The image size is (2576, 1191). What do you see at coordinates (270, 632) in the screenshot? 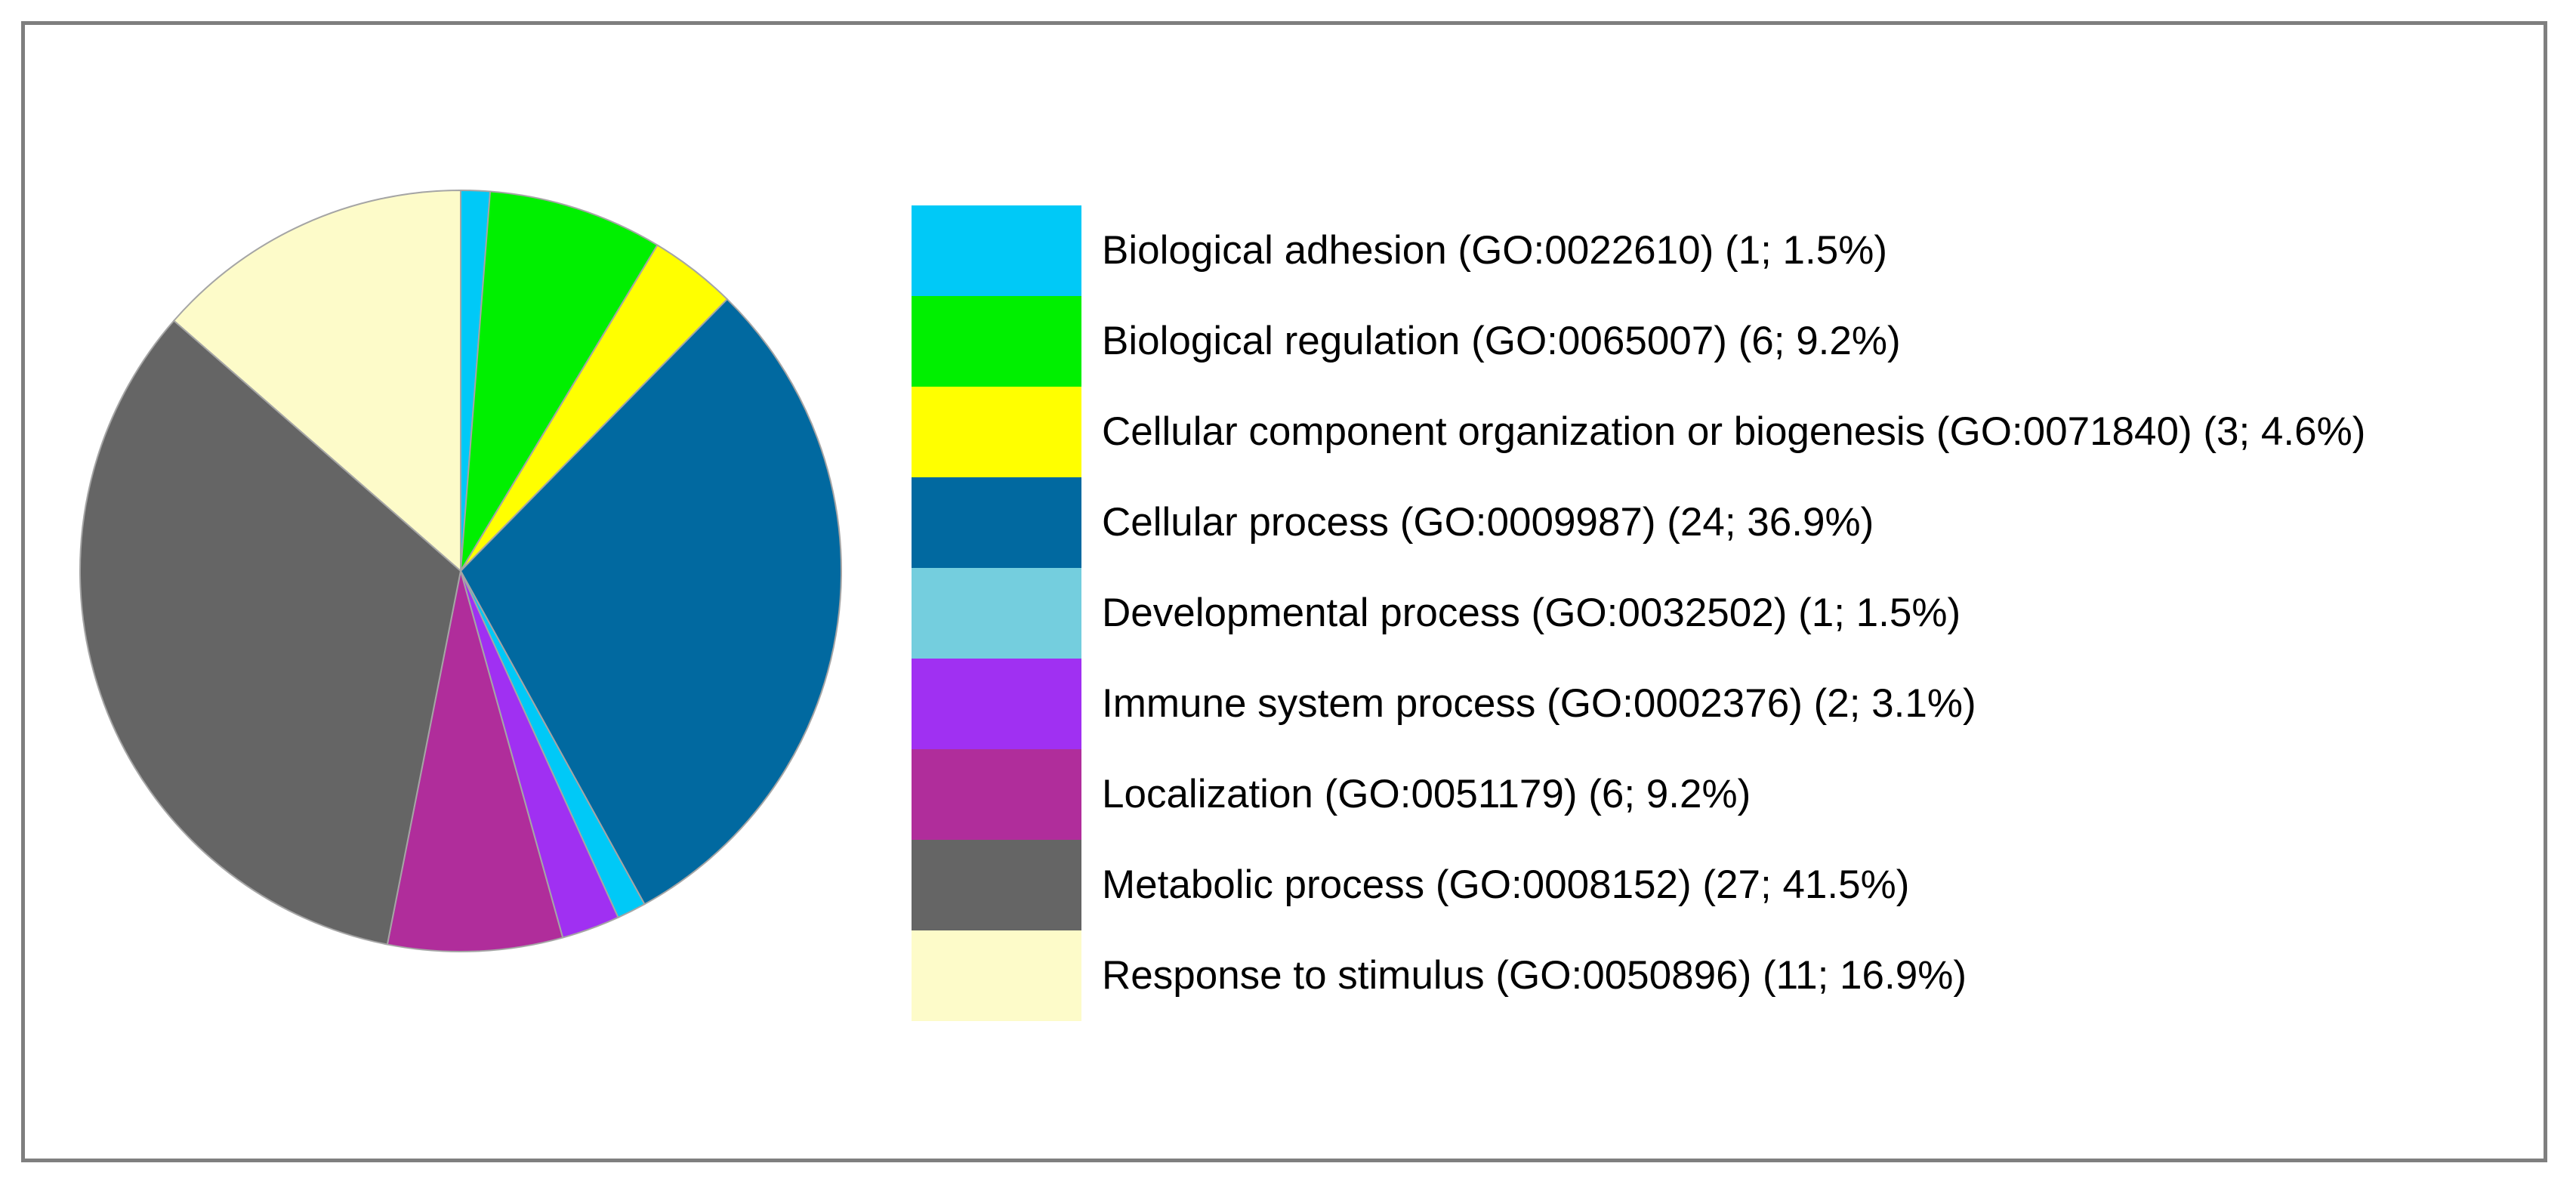
I see `pie-slice-metabolic-process` at bounding box center [270, 632].